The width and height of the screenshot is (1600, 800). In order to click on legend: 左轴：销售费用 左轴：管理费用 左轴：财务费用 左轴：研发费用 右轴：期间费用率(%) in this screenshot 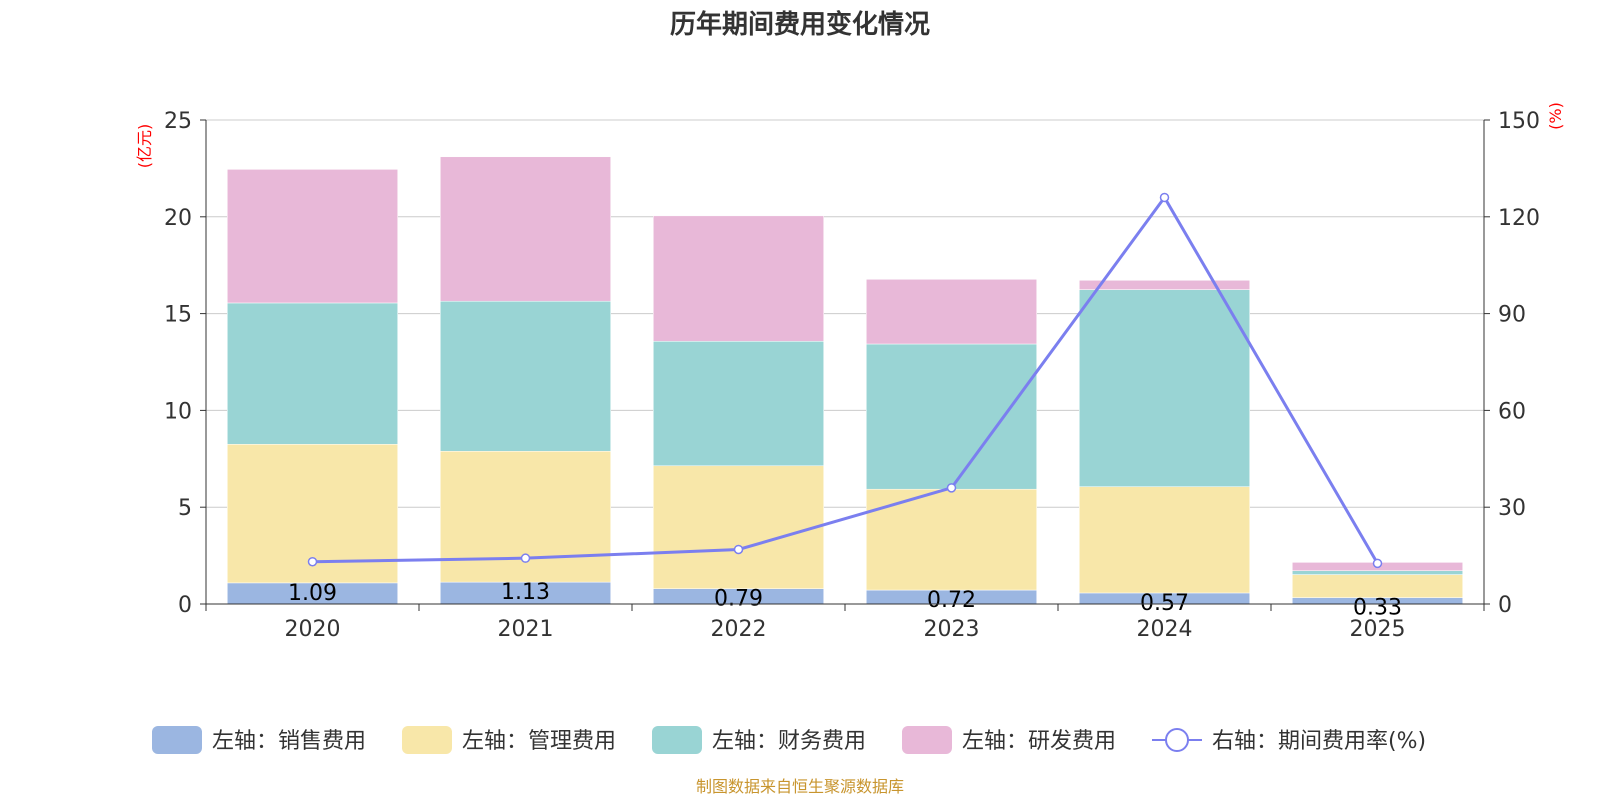, I will do `click(789, 740)`.